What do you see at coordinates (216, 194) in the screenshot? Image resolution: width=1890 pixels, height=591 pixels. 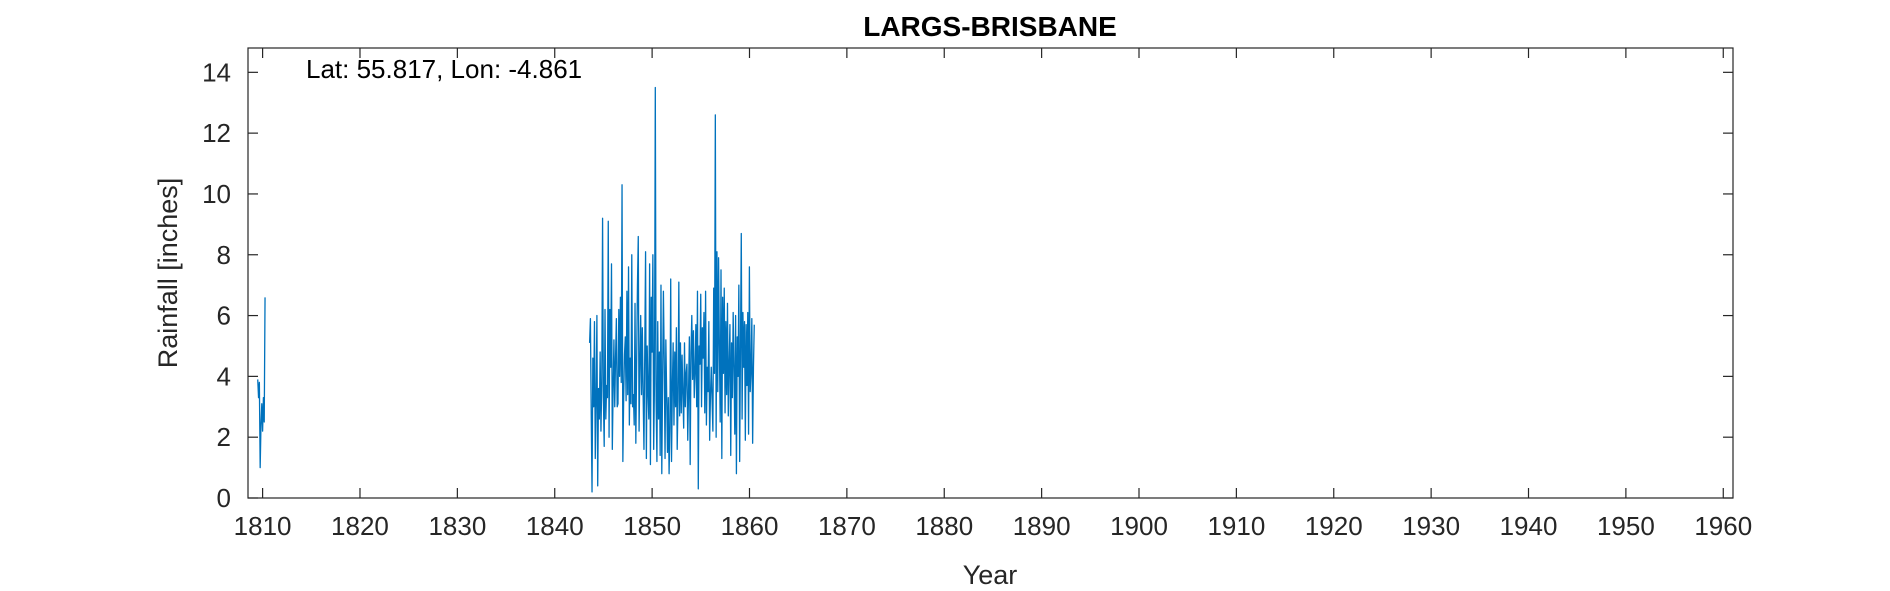 I see `y-tick-label: 10` at bounding box center [216, 194].